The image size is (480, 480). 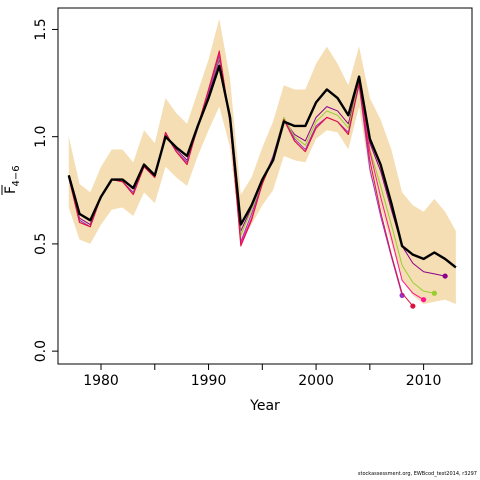 What do you see at coordinates (41, 29) in the screenshot?
I see `y-tick-label: 1.5` at bounding box center [41, 29].